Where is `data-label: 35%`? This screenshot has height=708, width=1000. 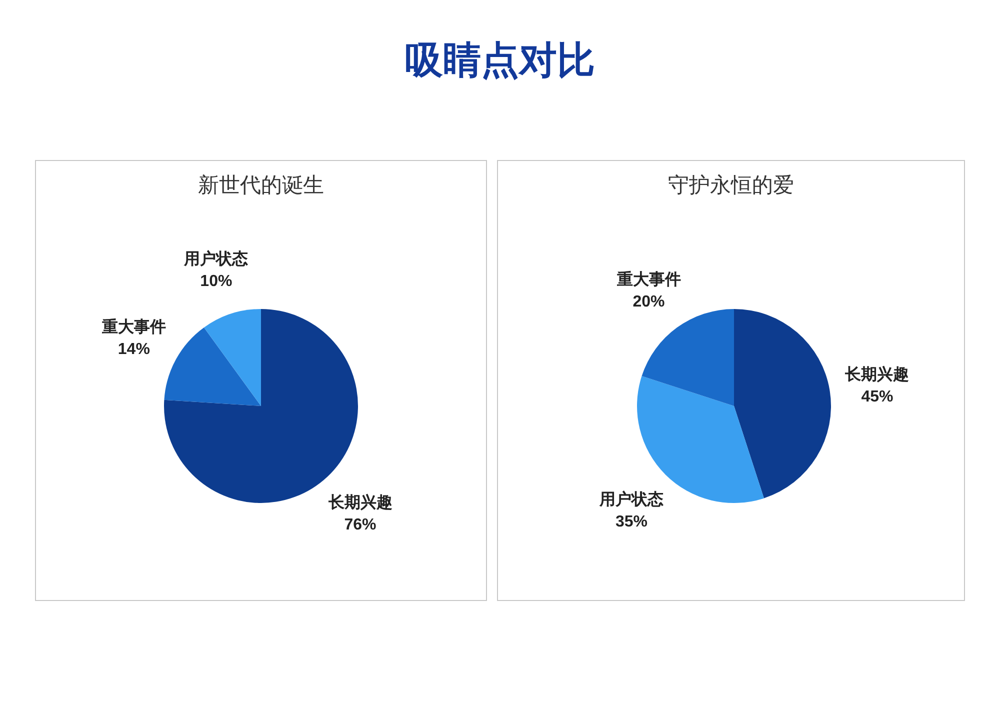 data-label: 35% is located at coordinates (631, 522).